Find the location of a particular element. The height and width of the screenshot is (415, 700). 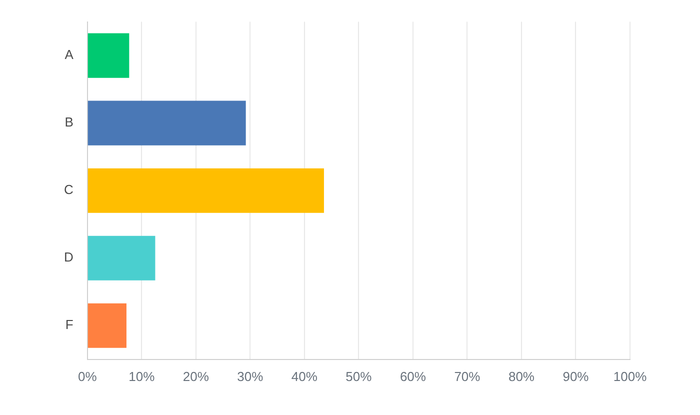

x-tick-label: 60% is located at coordinates (413, 376).